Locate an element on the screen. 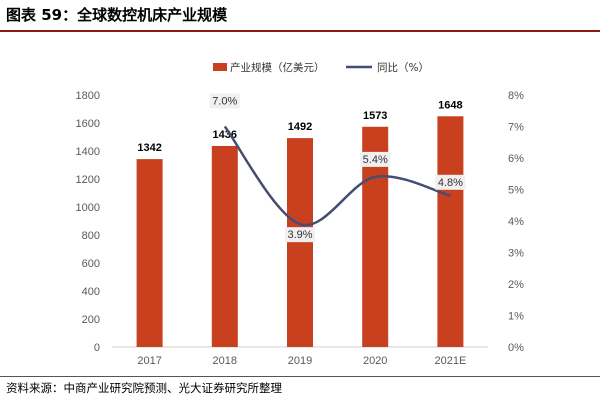  x-axis: 2017 2018 2019 2020 2021E is located at coordinates (301, 361).